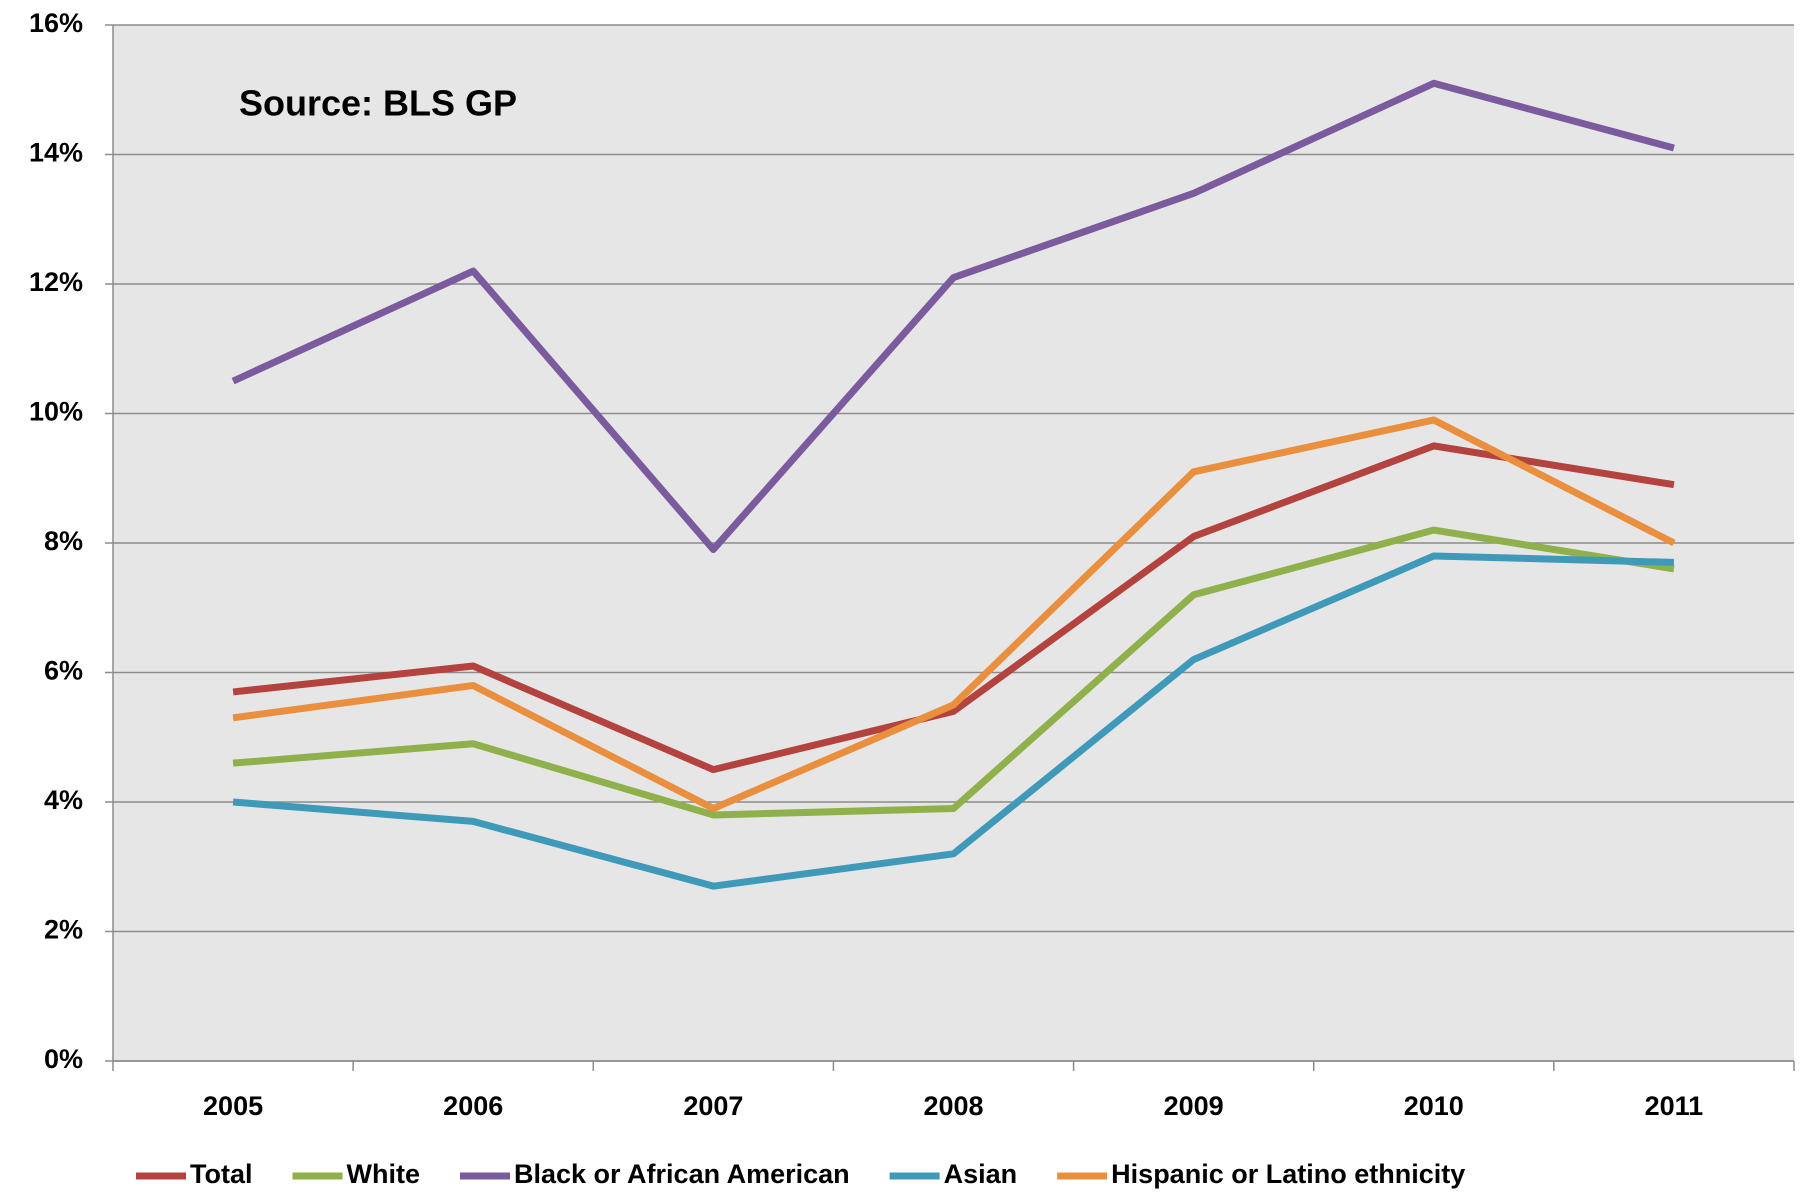 This screenshot has height=1204, width=1804. What do you see at coordinates (384, 1174) in the screenshot?
I see `legend-label: White` at bounding box center [384, 1174].